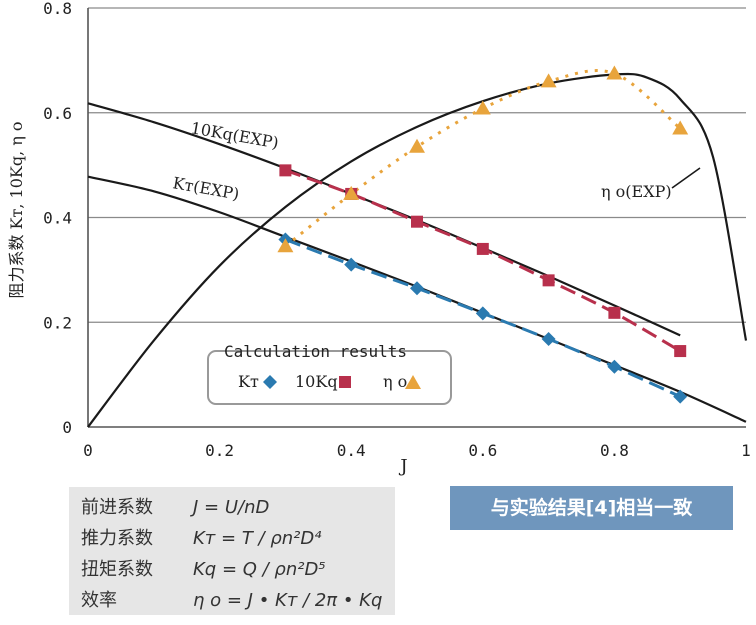  I want to click on legend-kq-marker, so click(345, 382).